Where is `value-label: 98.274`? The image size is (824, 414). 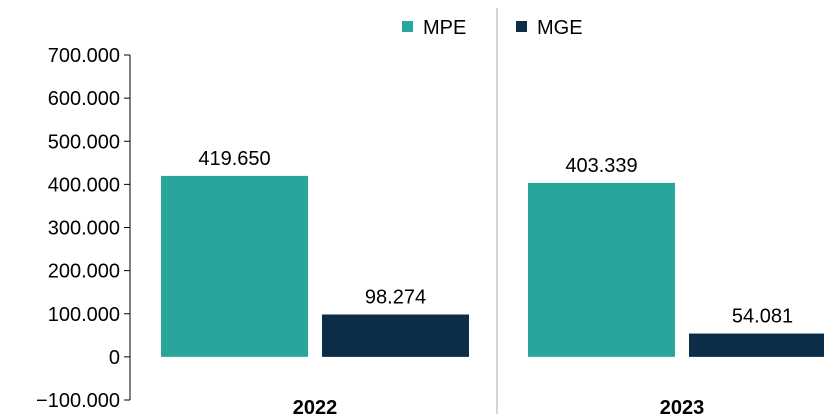
value-label: 98.274 is located at coordinates (395, 297).